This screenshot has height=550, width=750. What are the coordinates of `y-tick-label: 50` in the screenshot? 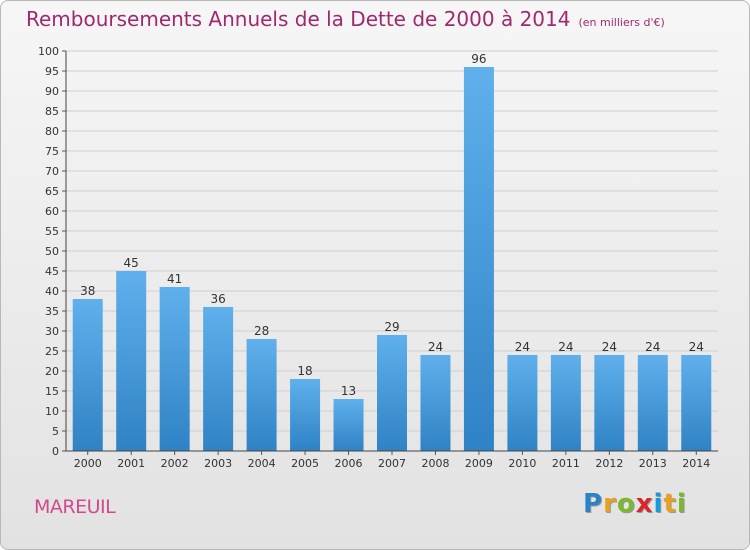 It's located at (52, 251).